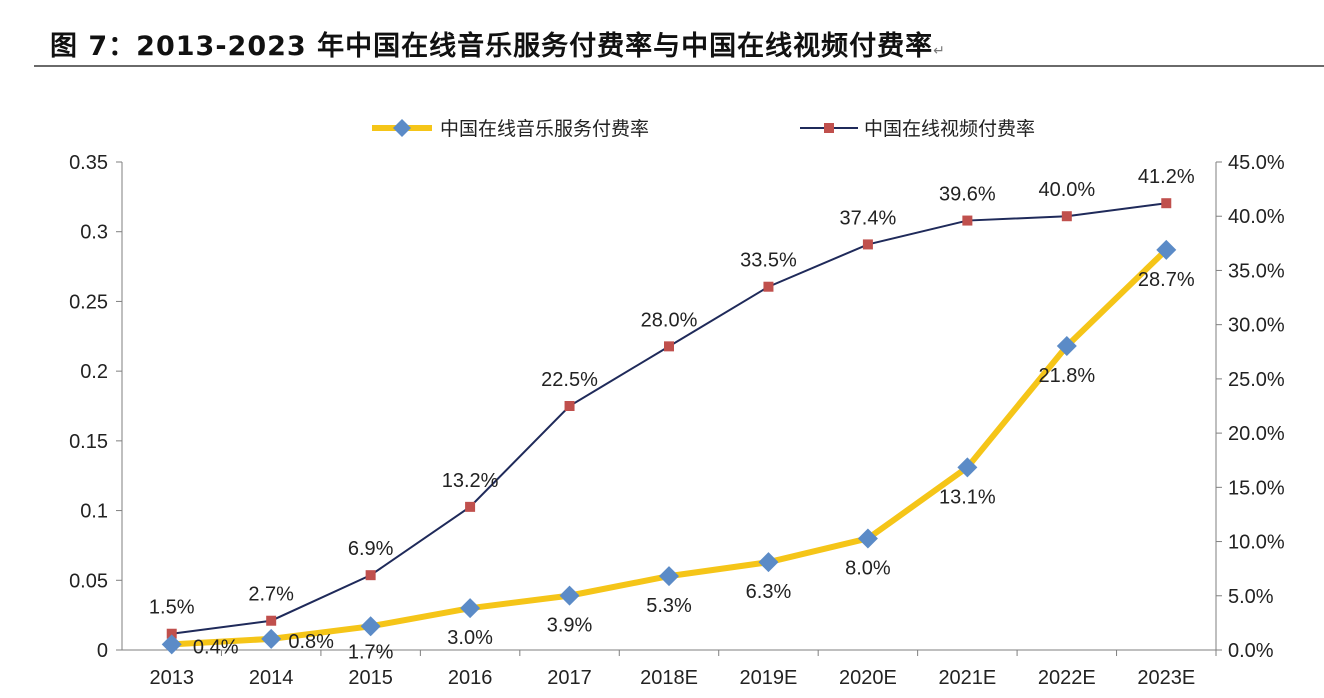  I want to click on y-right-tick-label: 15.0%, so click(1256, 488).